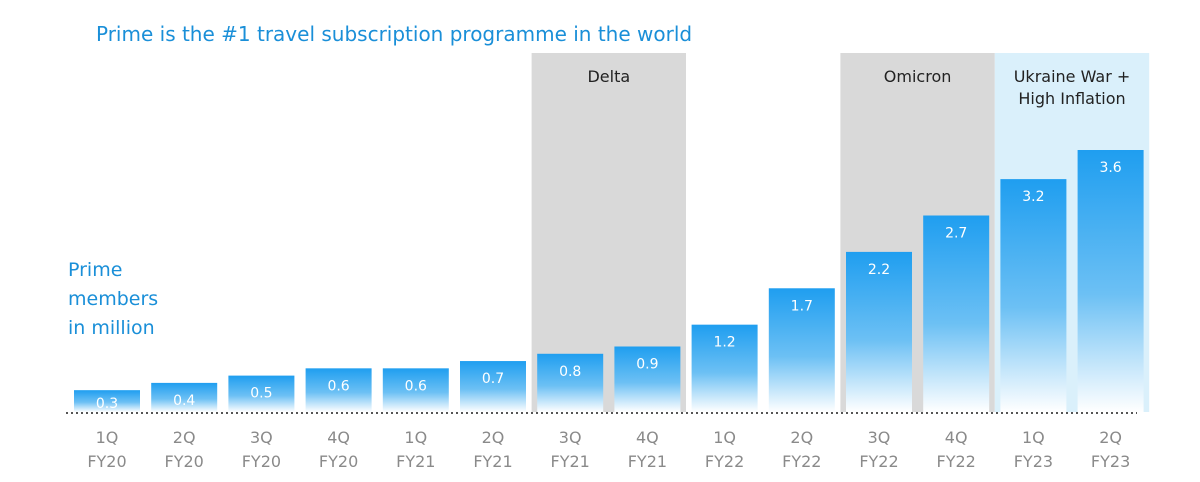 The height and width of the screenshot is (482, 1200). Describe the element at coordinates (956, 234) in the screenshot. I see `bar-value-label: 2.7` at that location.